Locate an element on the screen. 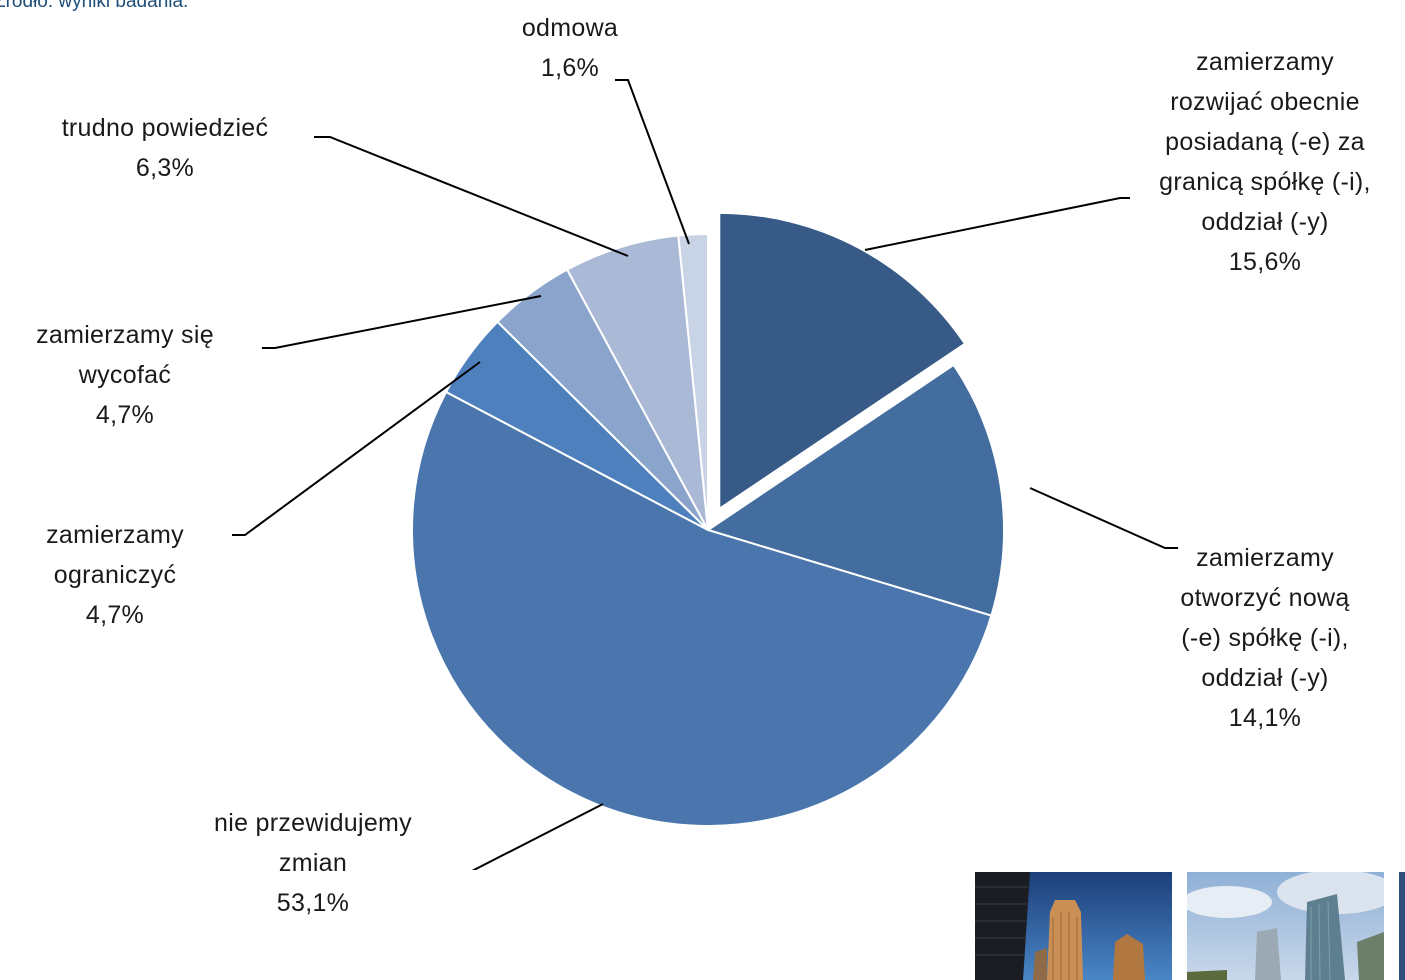  slice-label-text: rozwijać obecnie is located at coordinates (1265, 102).